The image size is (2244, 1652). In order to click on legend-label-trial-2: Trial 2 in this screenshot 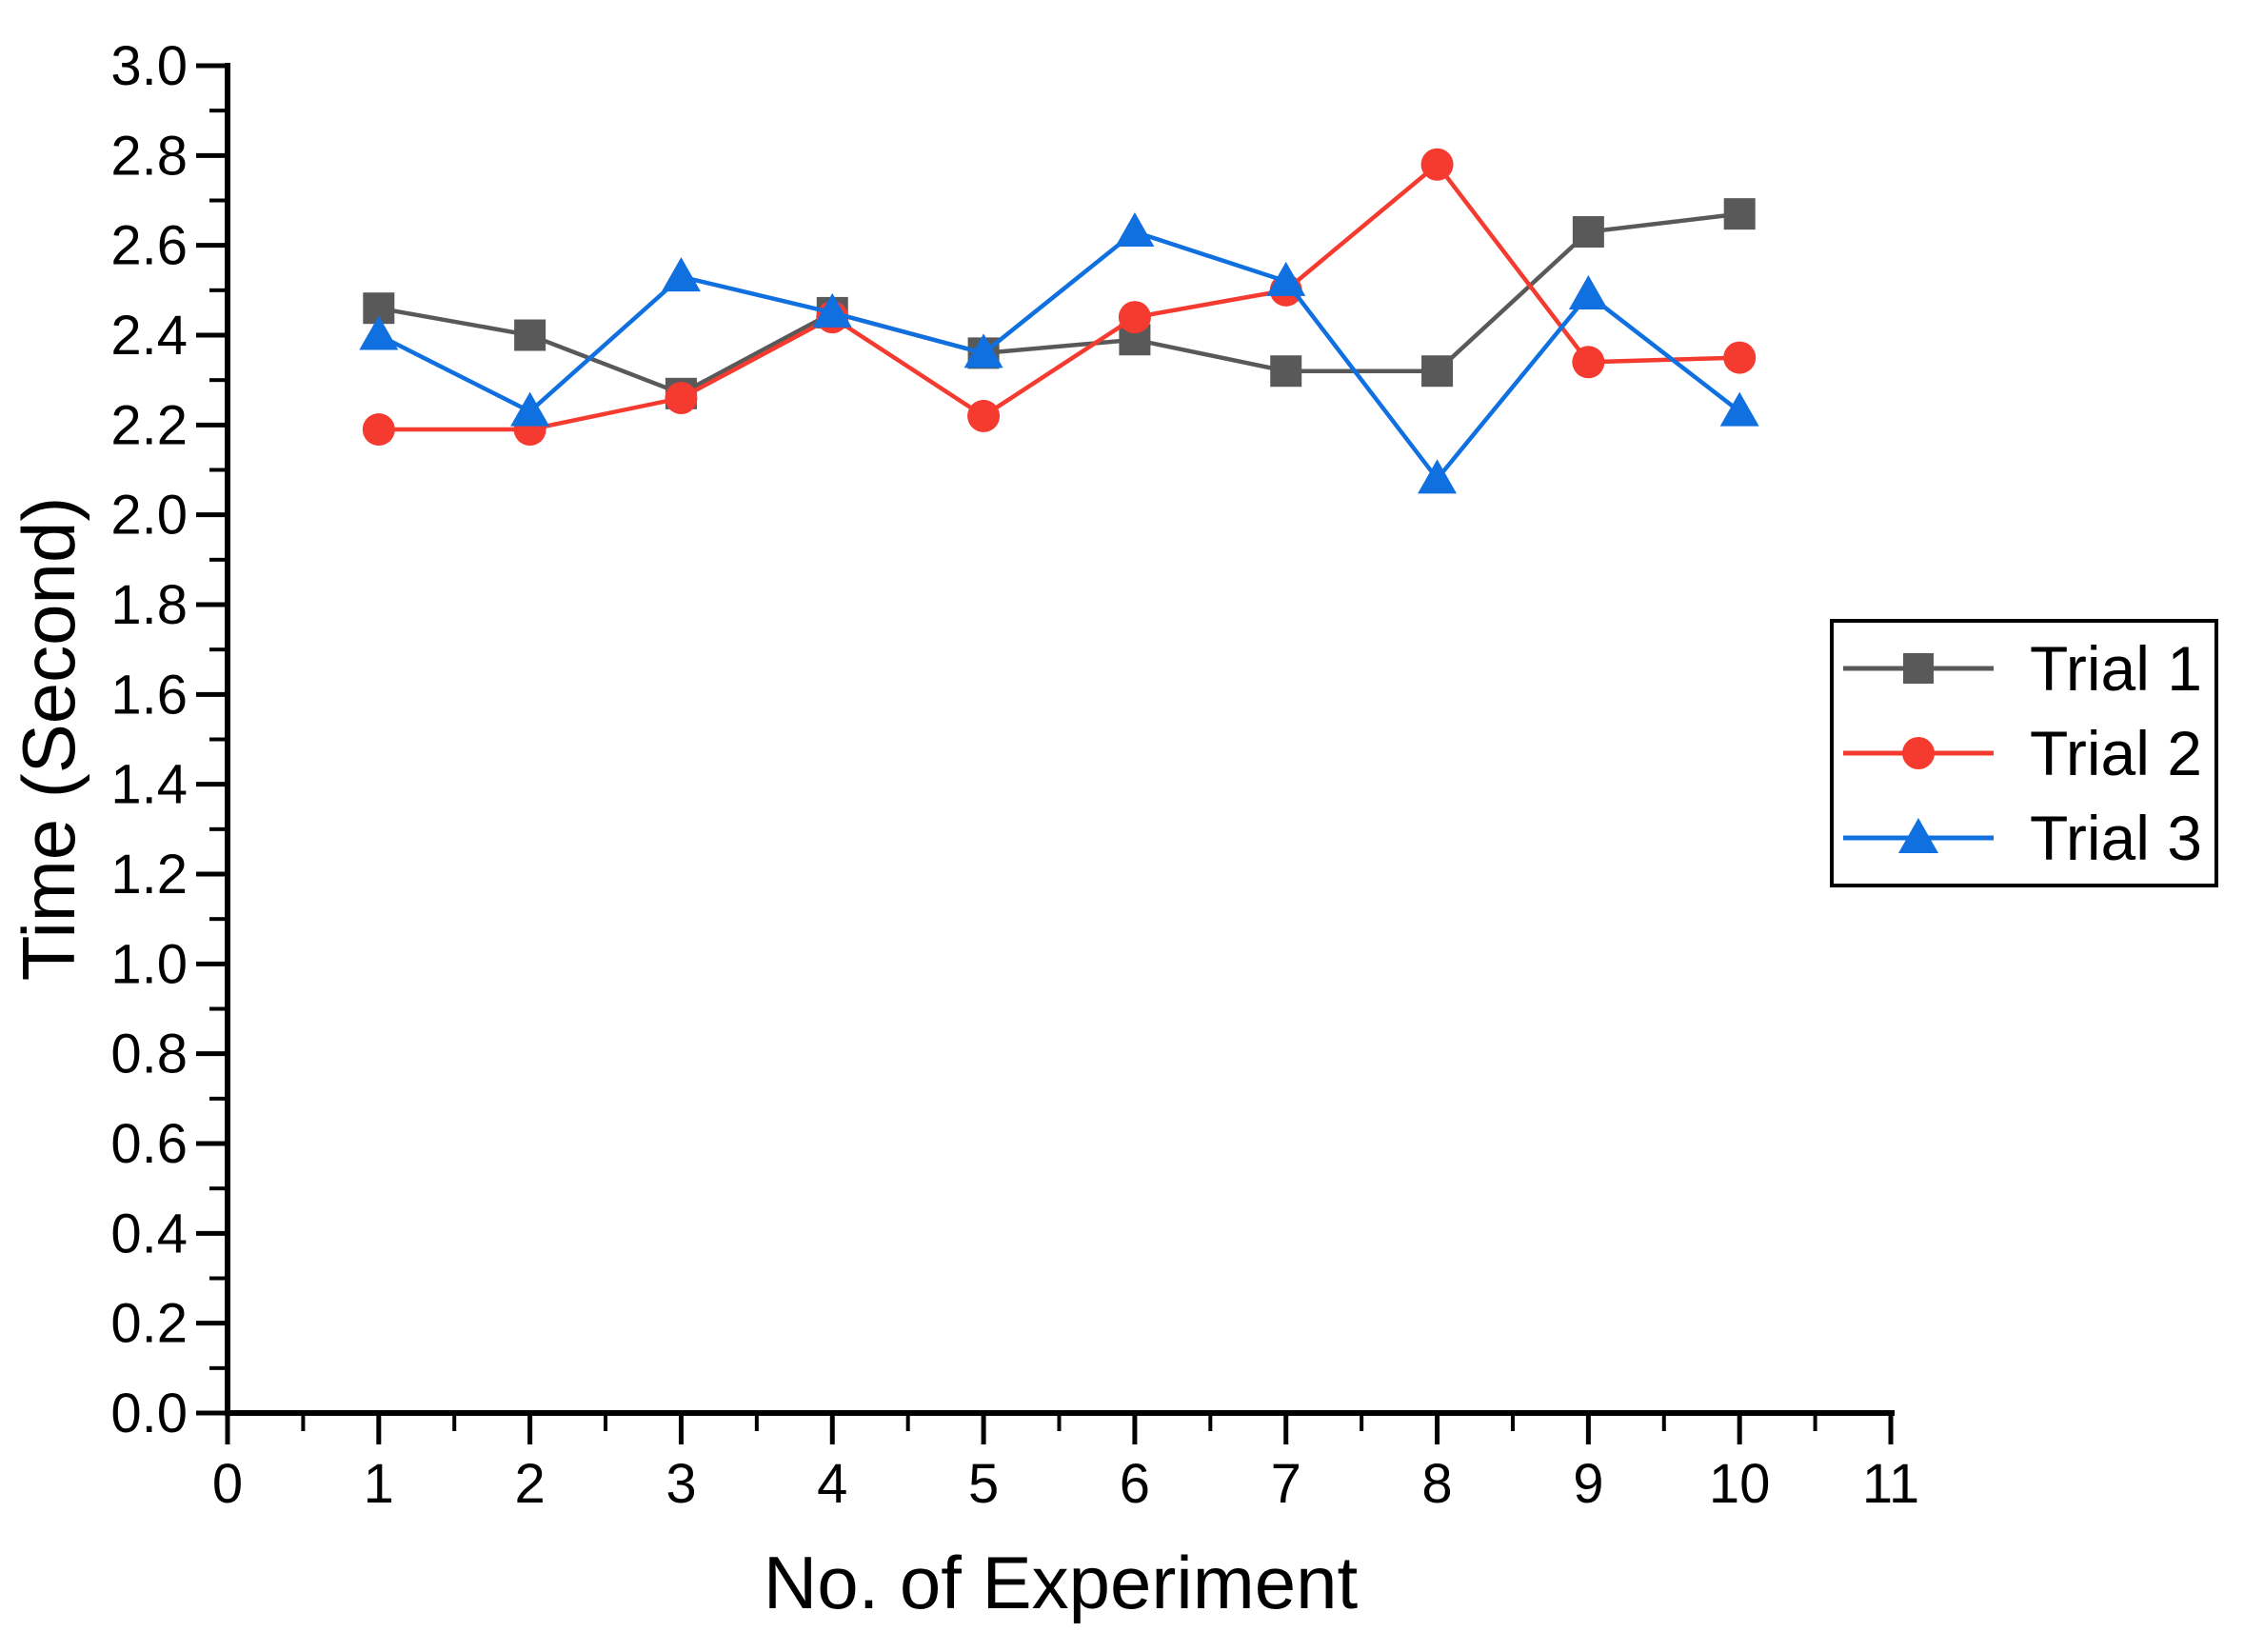, I will do `click(2116, 753)`.